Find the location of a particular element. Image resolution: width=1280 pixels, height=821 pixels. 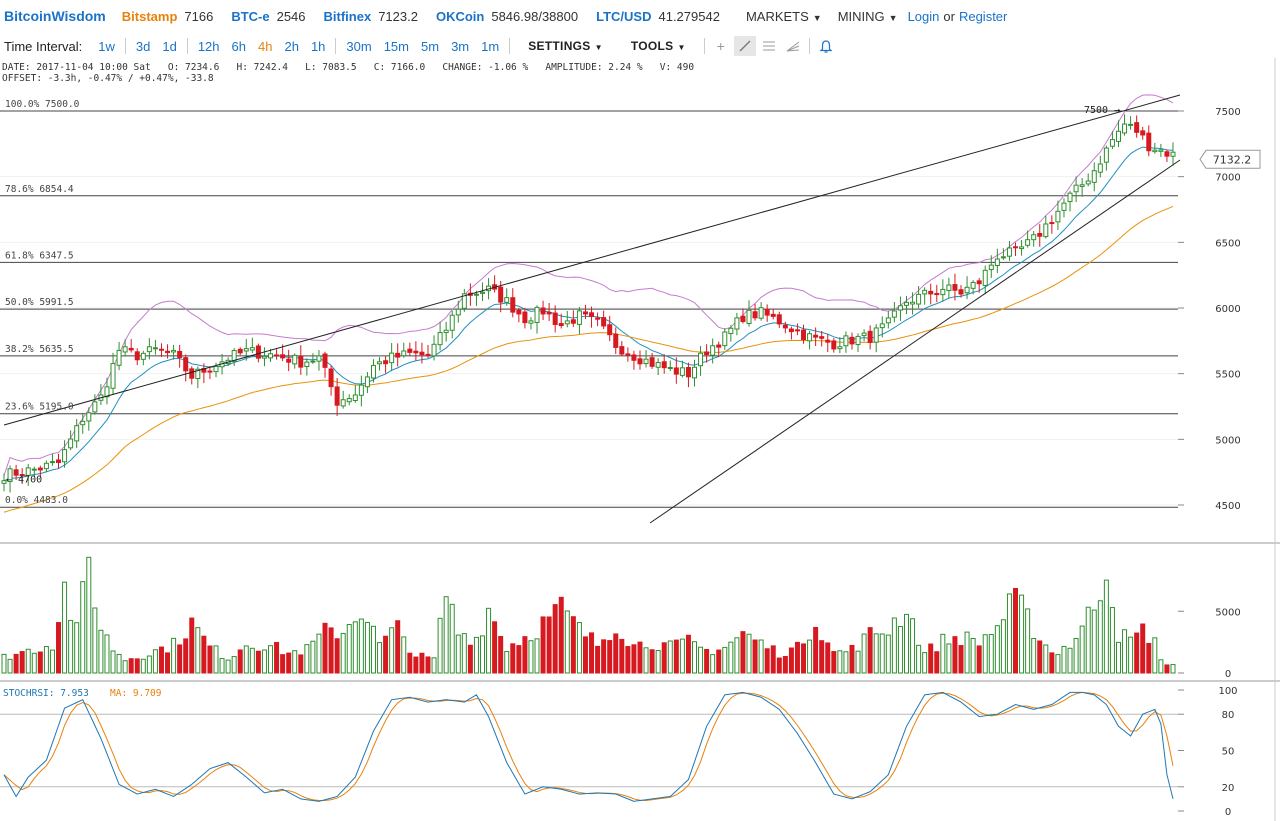

interval-1h: 1h is located at coordinates (318, 46).